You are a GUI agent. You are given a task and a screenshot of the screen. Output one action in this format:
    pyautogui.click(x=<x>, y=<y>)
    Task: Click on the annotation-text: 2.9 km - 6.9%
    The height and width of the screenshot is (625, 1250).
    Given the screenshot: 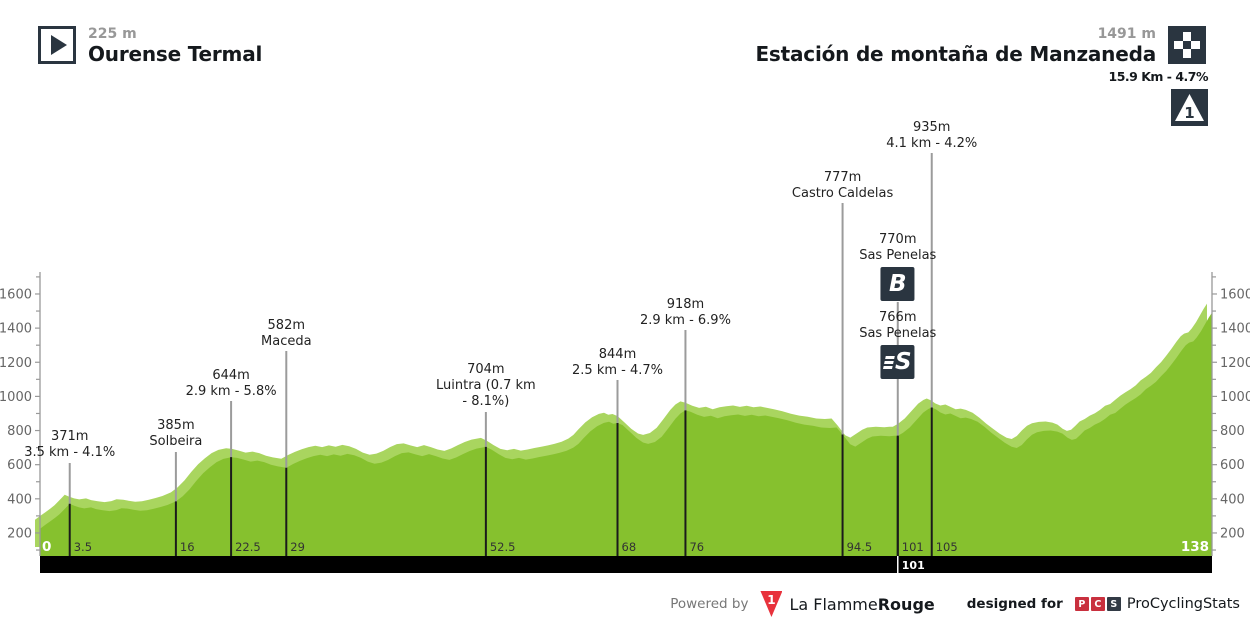 What is the action you would take?
    pyautogui.click(x=685, y=320)
    